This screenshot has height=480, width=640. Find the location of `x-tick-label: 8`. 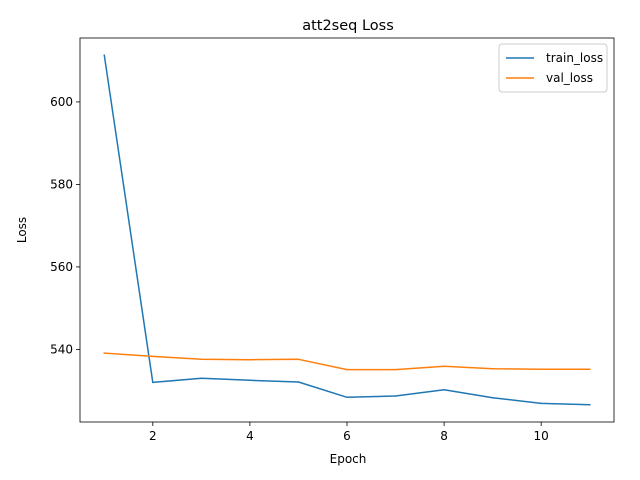

x-tick-label: 8 is located at coordinates (444, 436).